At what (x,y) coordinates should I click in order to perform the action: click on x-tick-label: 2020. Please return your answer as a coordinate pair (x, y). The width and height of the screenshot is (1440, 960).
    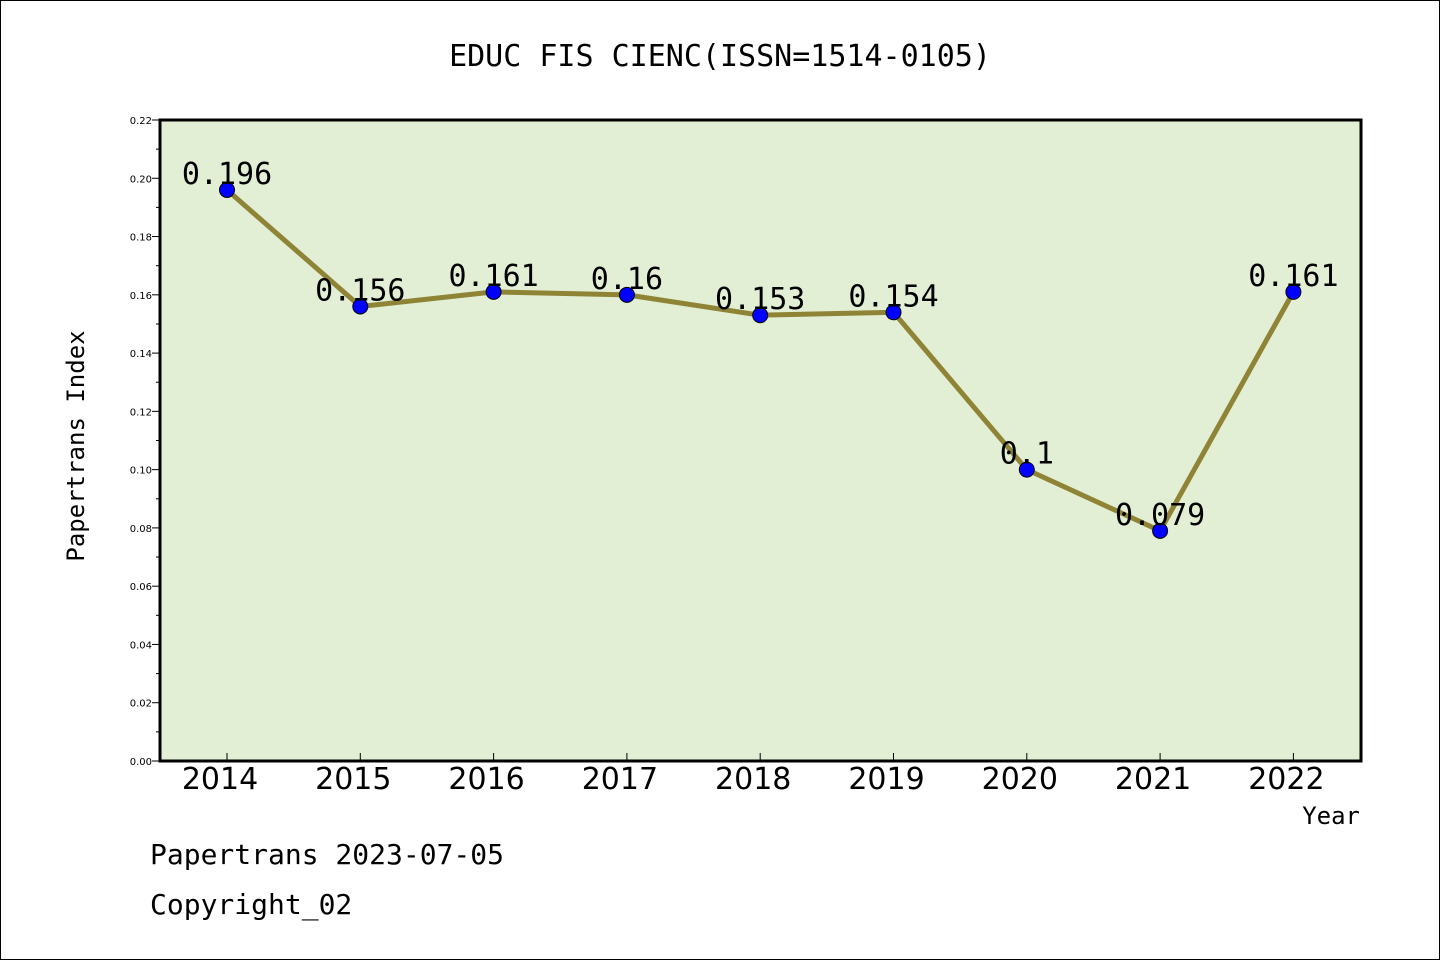
    Looking at the image, I should click on (1020, 779).